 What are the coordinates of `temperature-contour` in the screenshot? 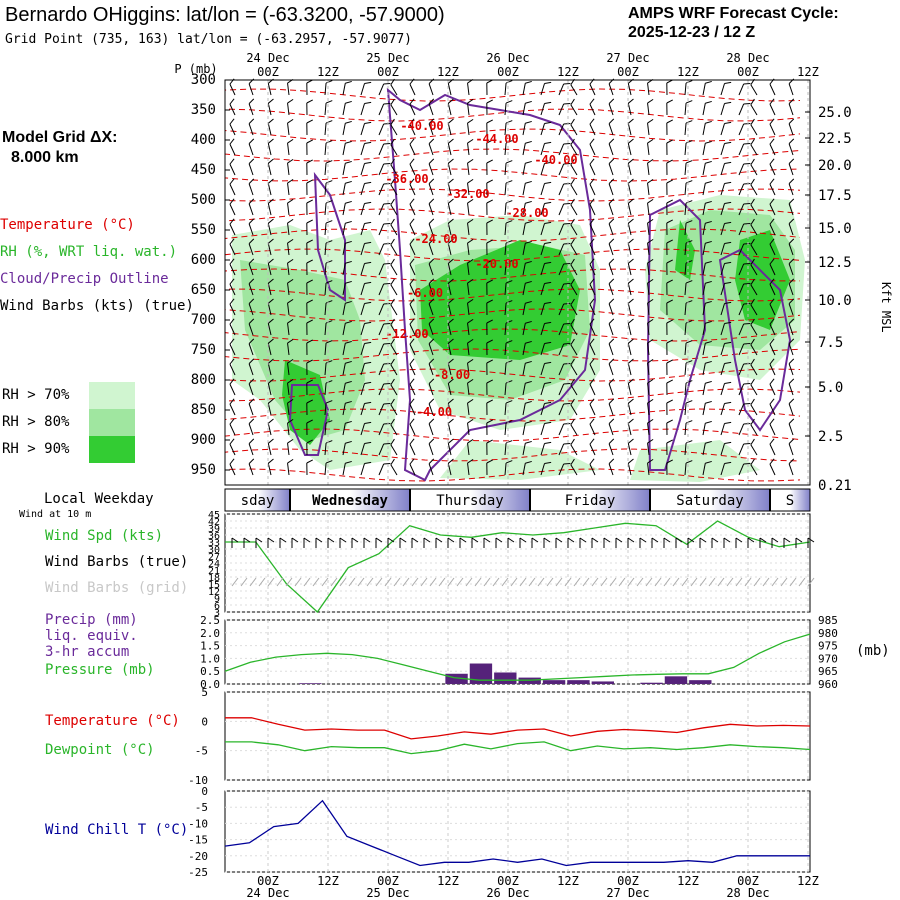 It's located at (512, 275).